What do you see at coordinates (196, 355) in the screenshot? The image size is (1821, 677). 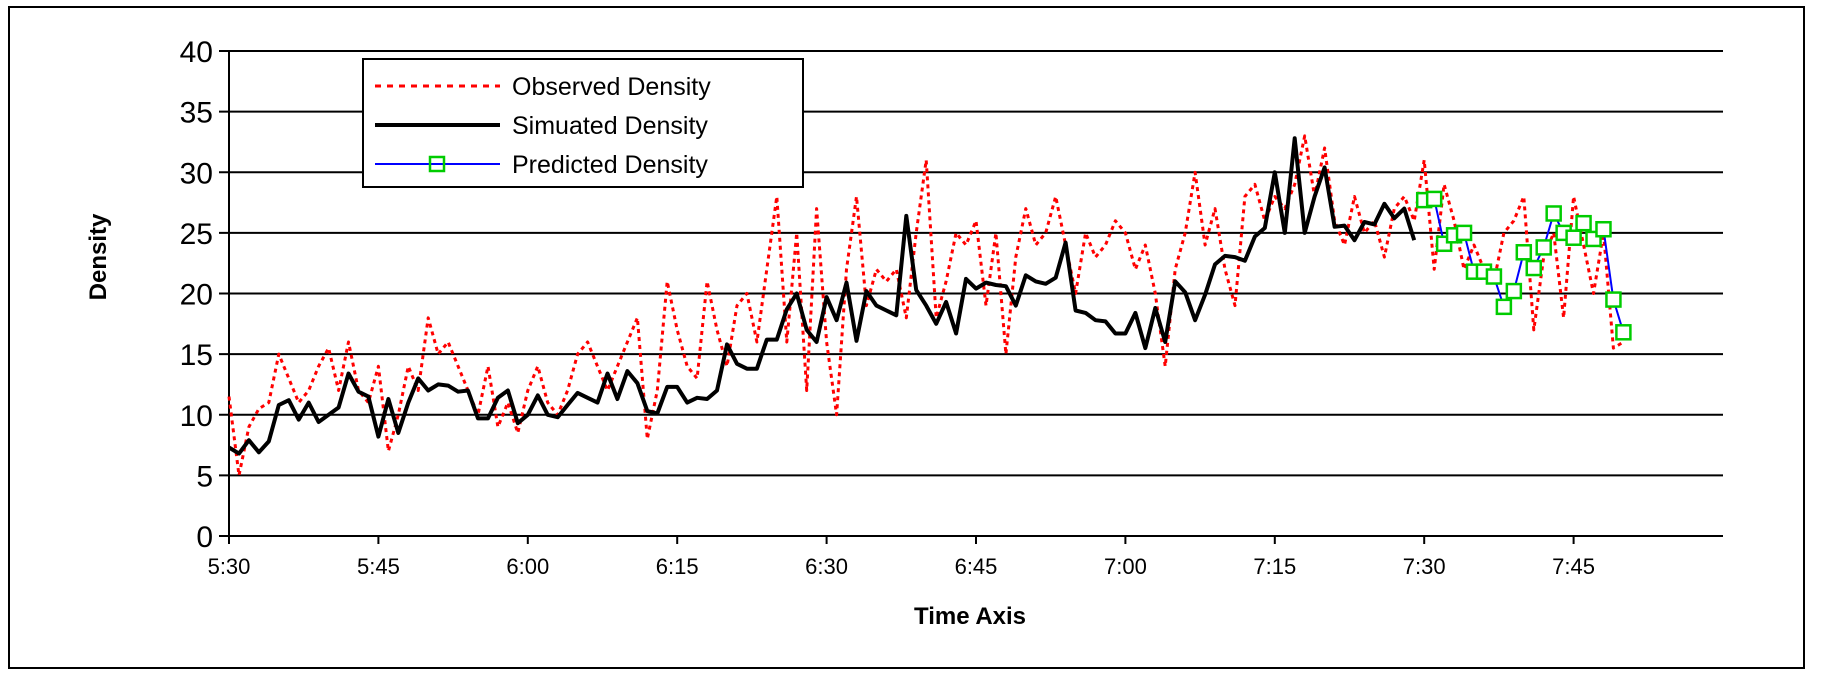 I see `y-tick-label: 15` at bounding box center [196, 355].